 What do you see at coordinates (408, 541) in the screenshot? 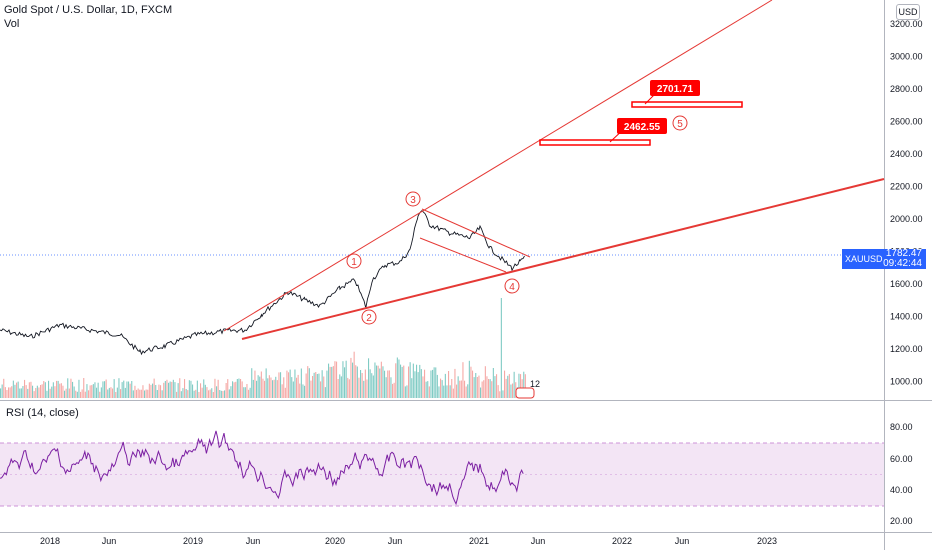
I see `time-axis: 2018 Jun 2019 Jun 2020 Jun 2021 Jun 2022 Jun 2023` at bounding box center [408, 541].